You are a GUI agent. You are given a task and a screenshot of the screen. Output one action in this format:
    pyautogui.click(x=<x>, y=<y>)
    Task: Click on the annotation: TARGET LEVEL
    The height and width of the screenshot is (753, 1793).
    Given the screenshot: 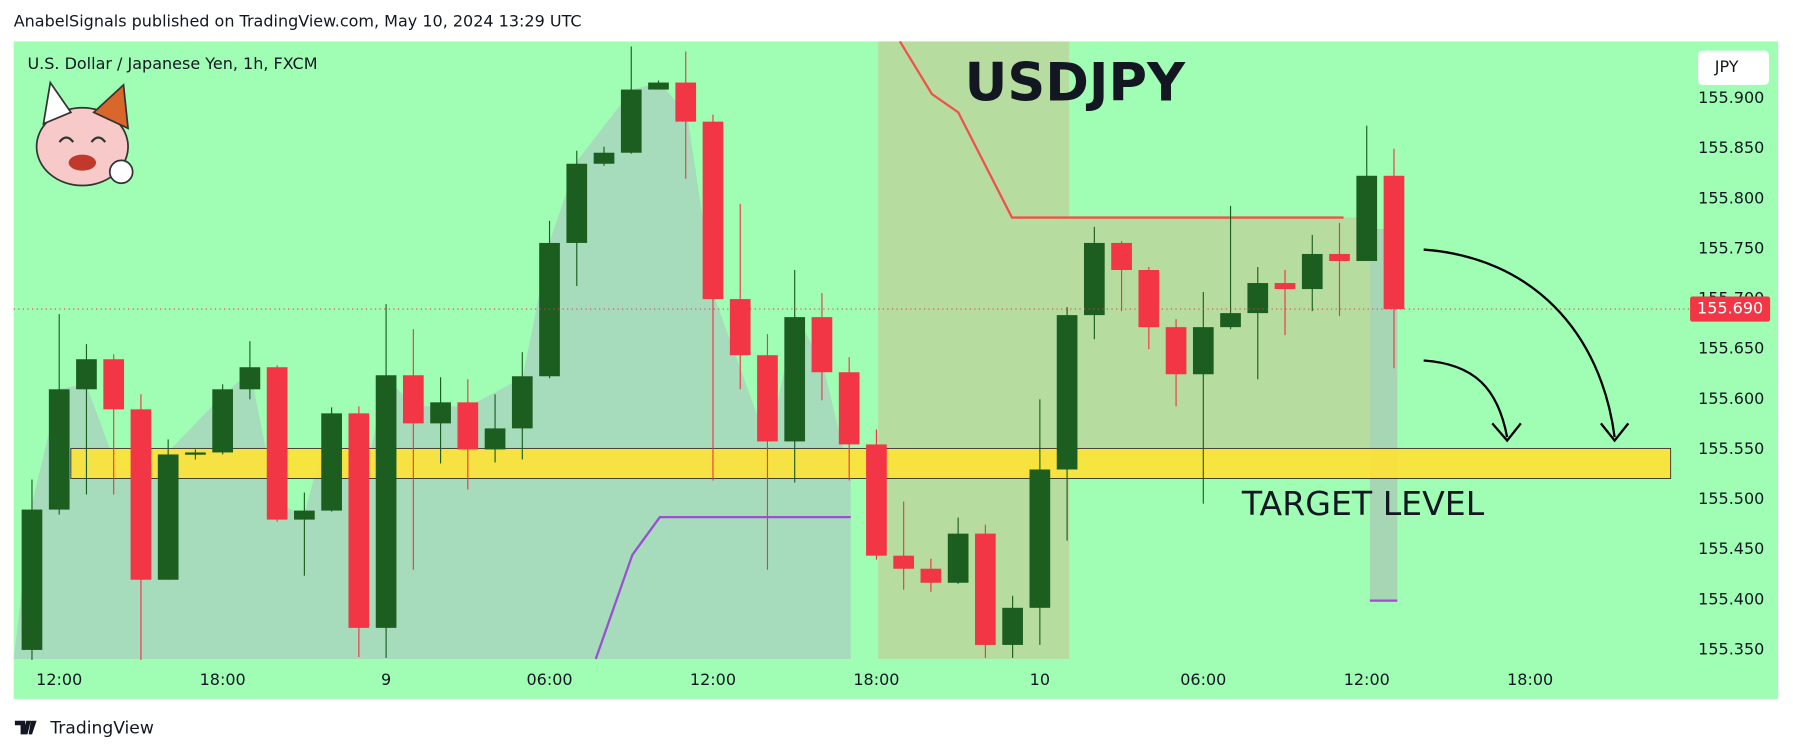 What is the action you would take?
    pyautogui.click(x=1363, y=503)
    